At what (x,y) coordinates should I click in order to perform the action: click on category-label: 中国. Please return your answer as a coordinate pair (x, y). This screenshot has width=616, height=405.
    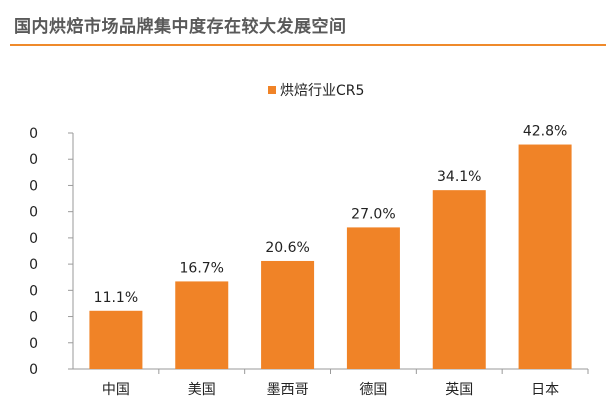
    Looking at the image, I should click on (116, 390).